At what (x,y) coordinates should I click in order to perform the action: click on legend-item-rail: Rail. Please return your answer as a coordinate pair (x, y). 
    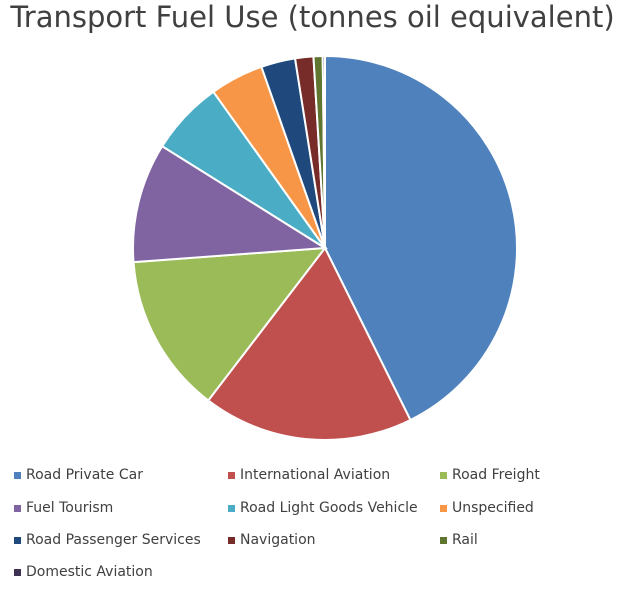
    Looking at the image, I should click on (459, 540).